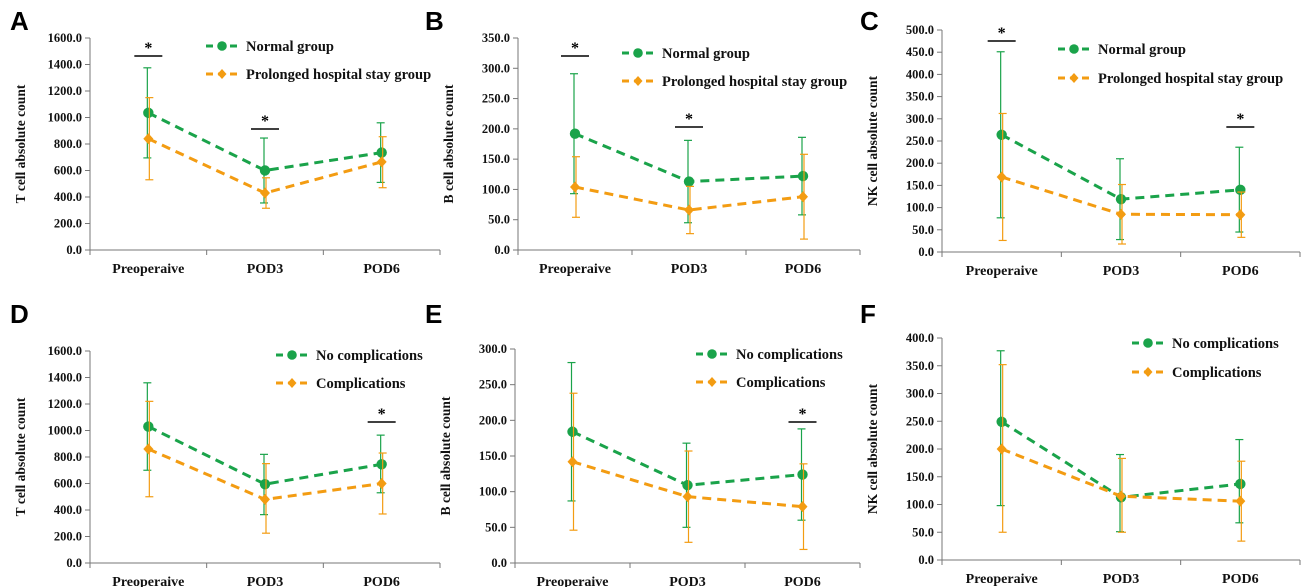 The image size is (1305, 587). Describe the element at coordinates (868, 314) in the screenshot. I see `panel-letter: F` at that location.